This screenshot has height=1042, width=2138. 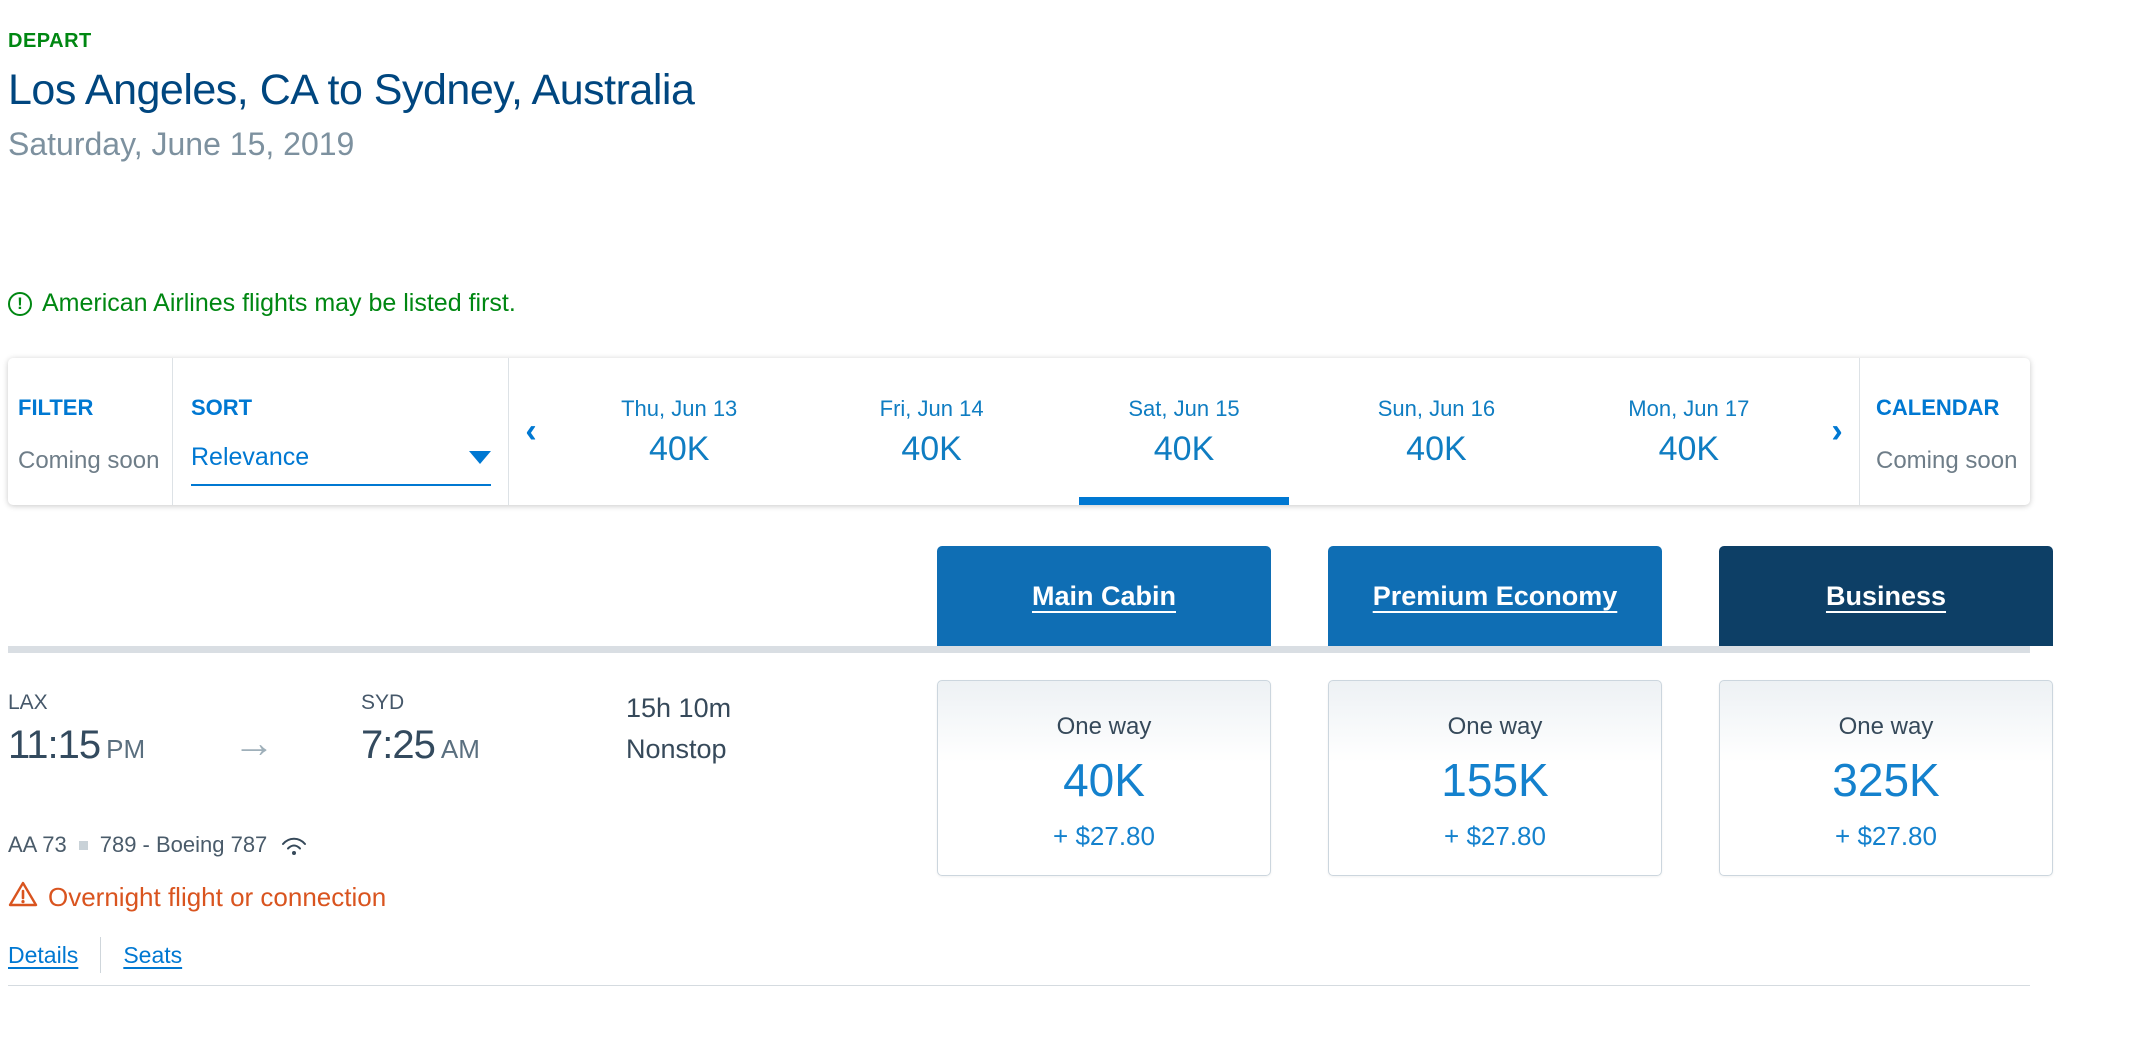 What do you see at coordinates (351, 90) in the screenshot?
I see `route-title: Los Angeles, CA to Sydney, Australia` at bounding box center [351, 90].